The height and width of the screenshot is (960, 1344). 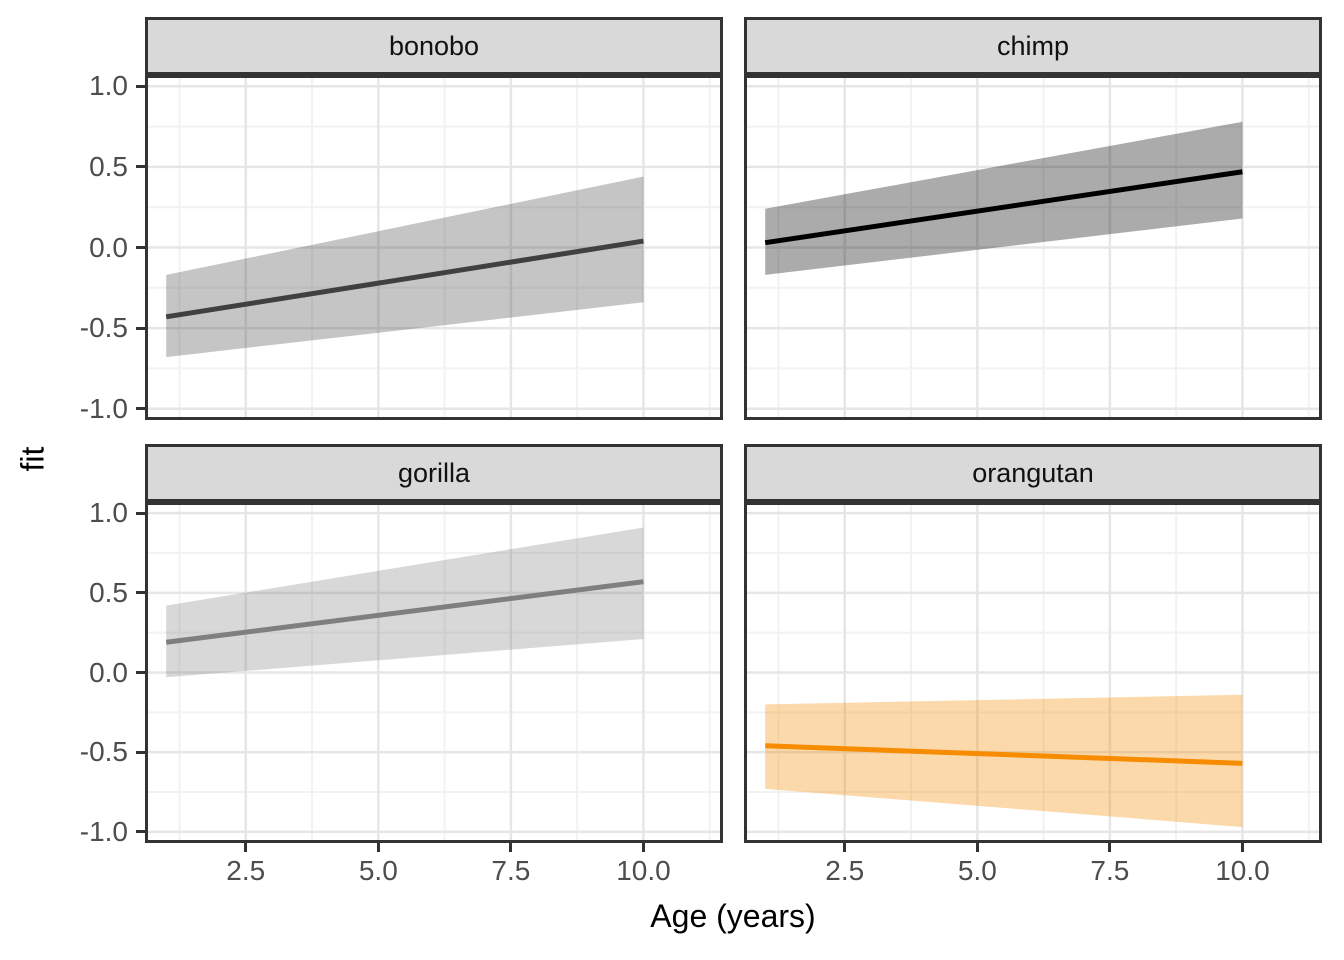 I want to click on facet-strip-chimp: chimp, so click(x=1033, y=46).